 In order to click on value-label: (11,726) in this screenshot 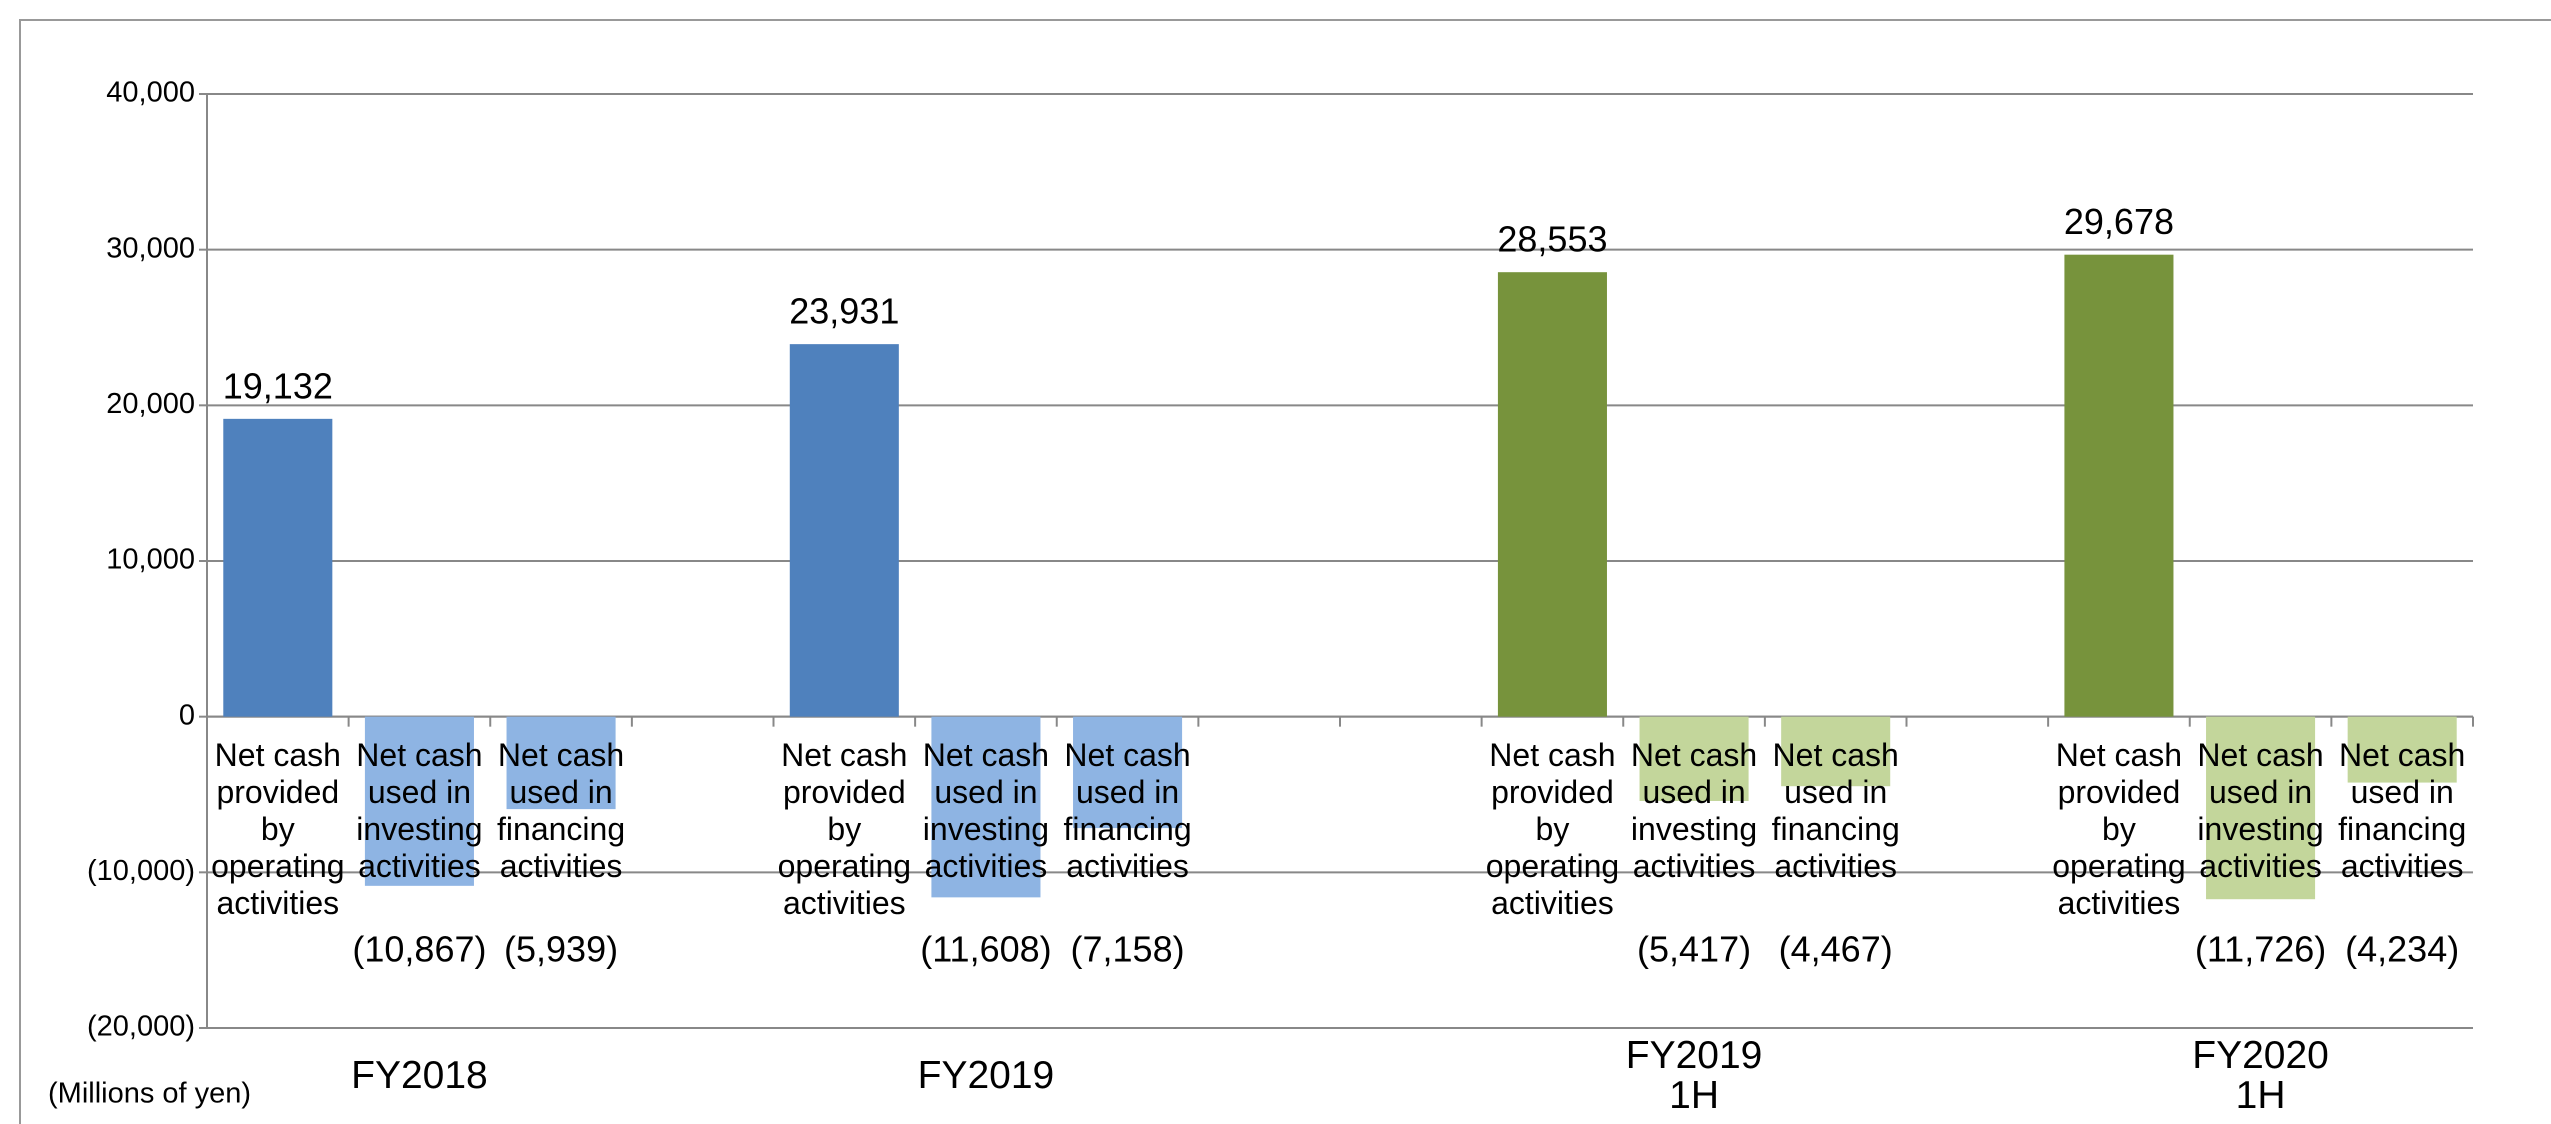, I will do `click(2260, 949)`.